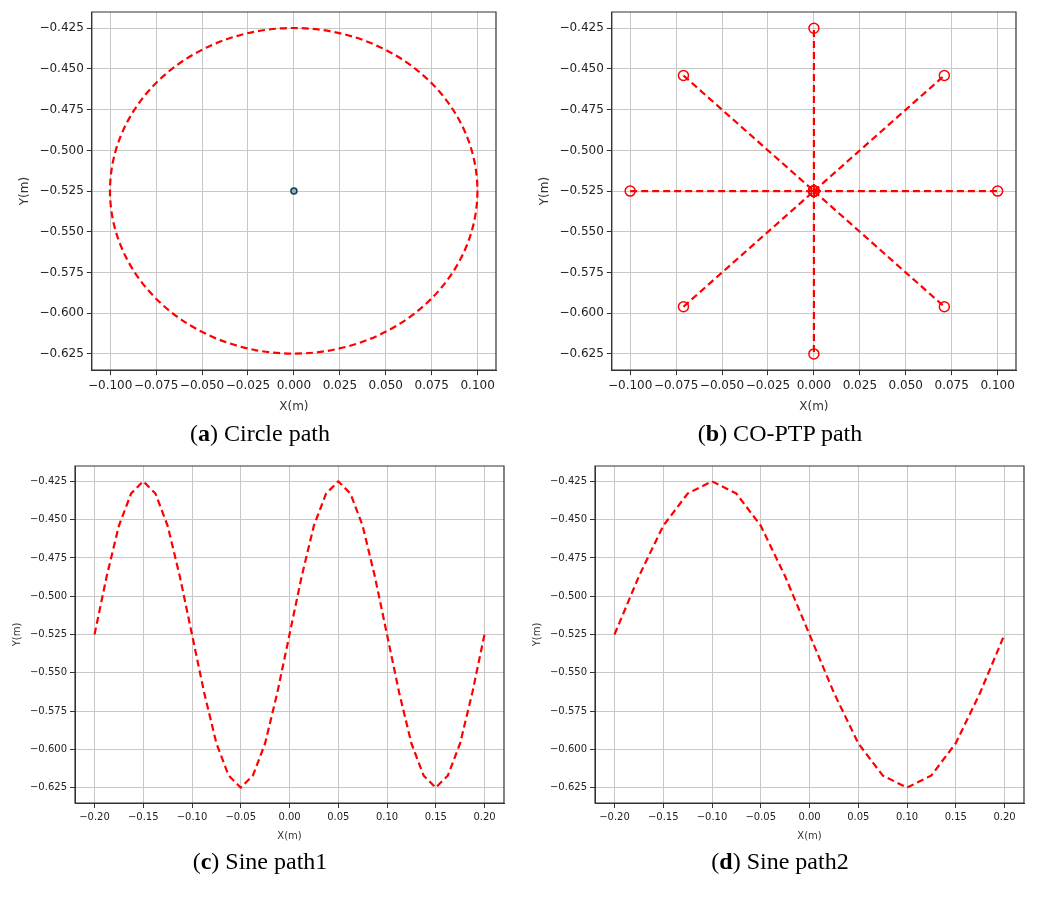  Describe the element at coordinates (780, 861) in the screenshot. I see `text: (d) Sine path2` at that location.